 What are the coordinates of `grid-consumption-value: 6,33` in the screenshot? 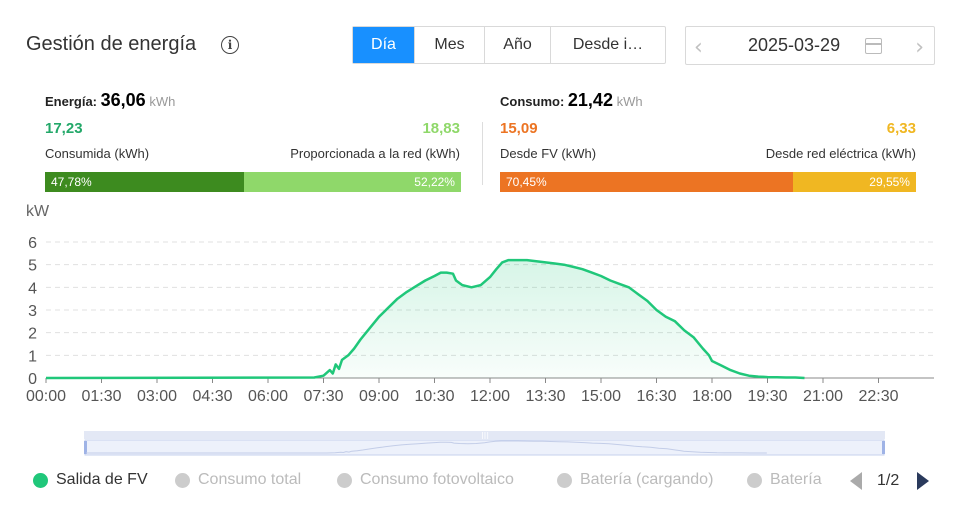 It's located at (901, 128).